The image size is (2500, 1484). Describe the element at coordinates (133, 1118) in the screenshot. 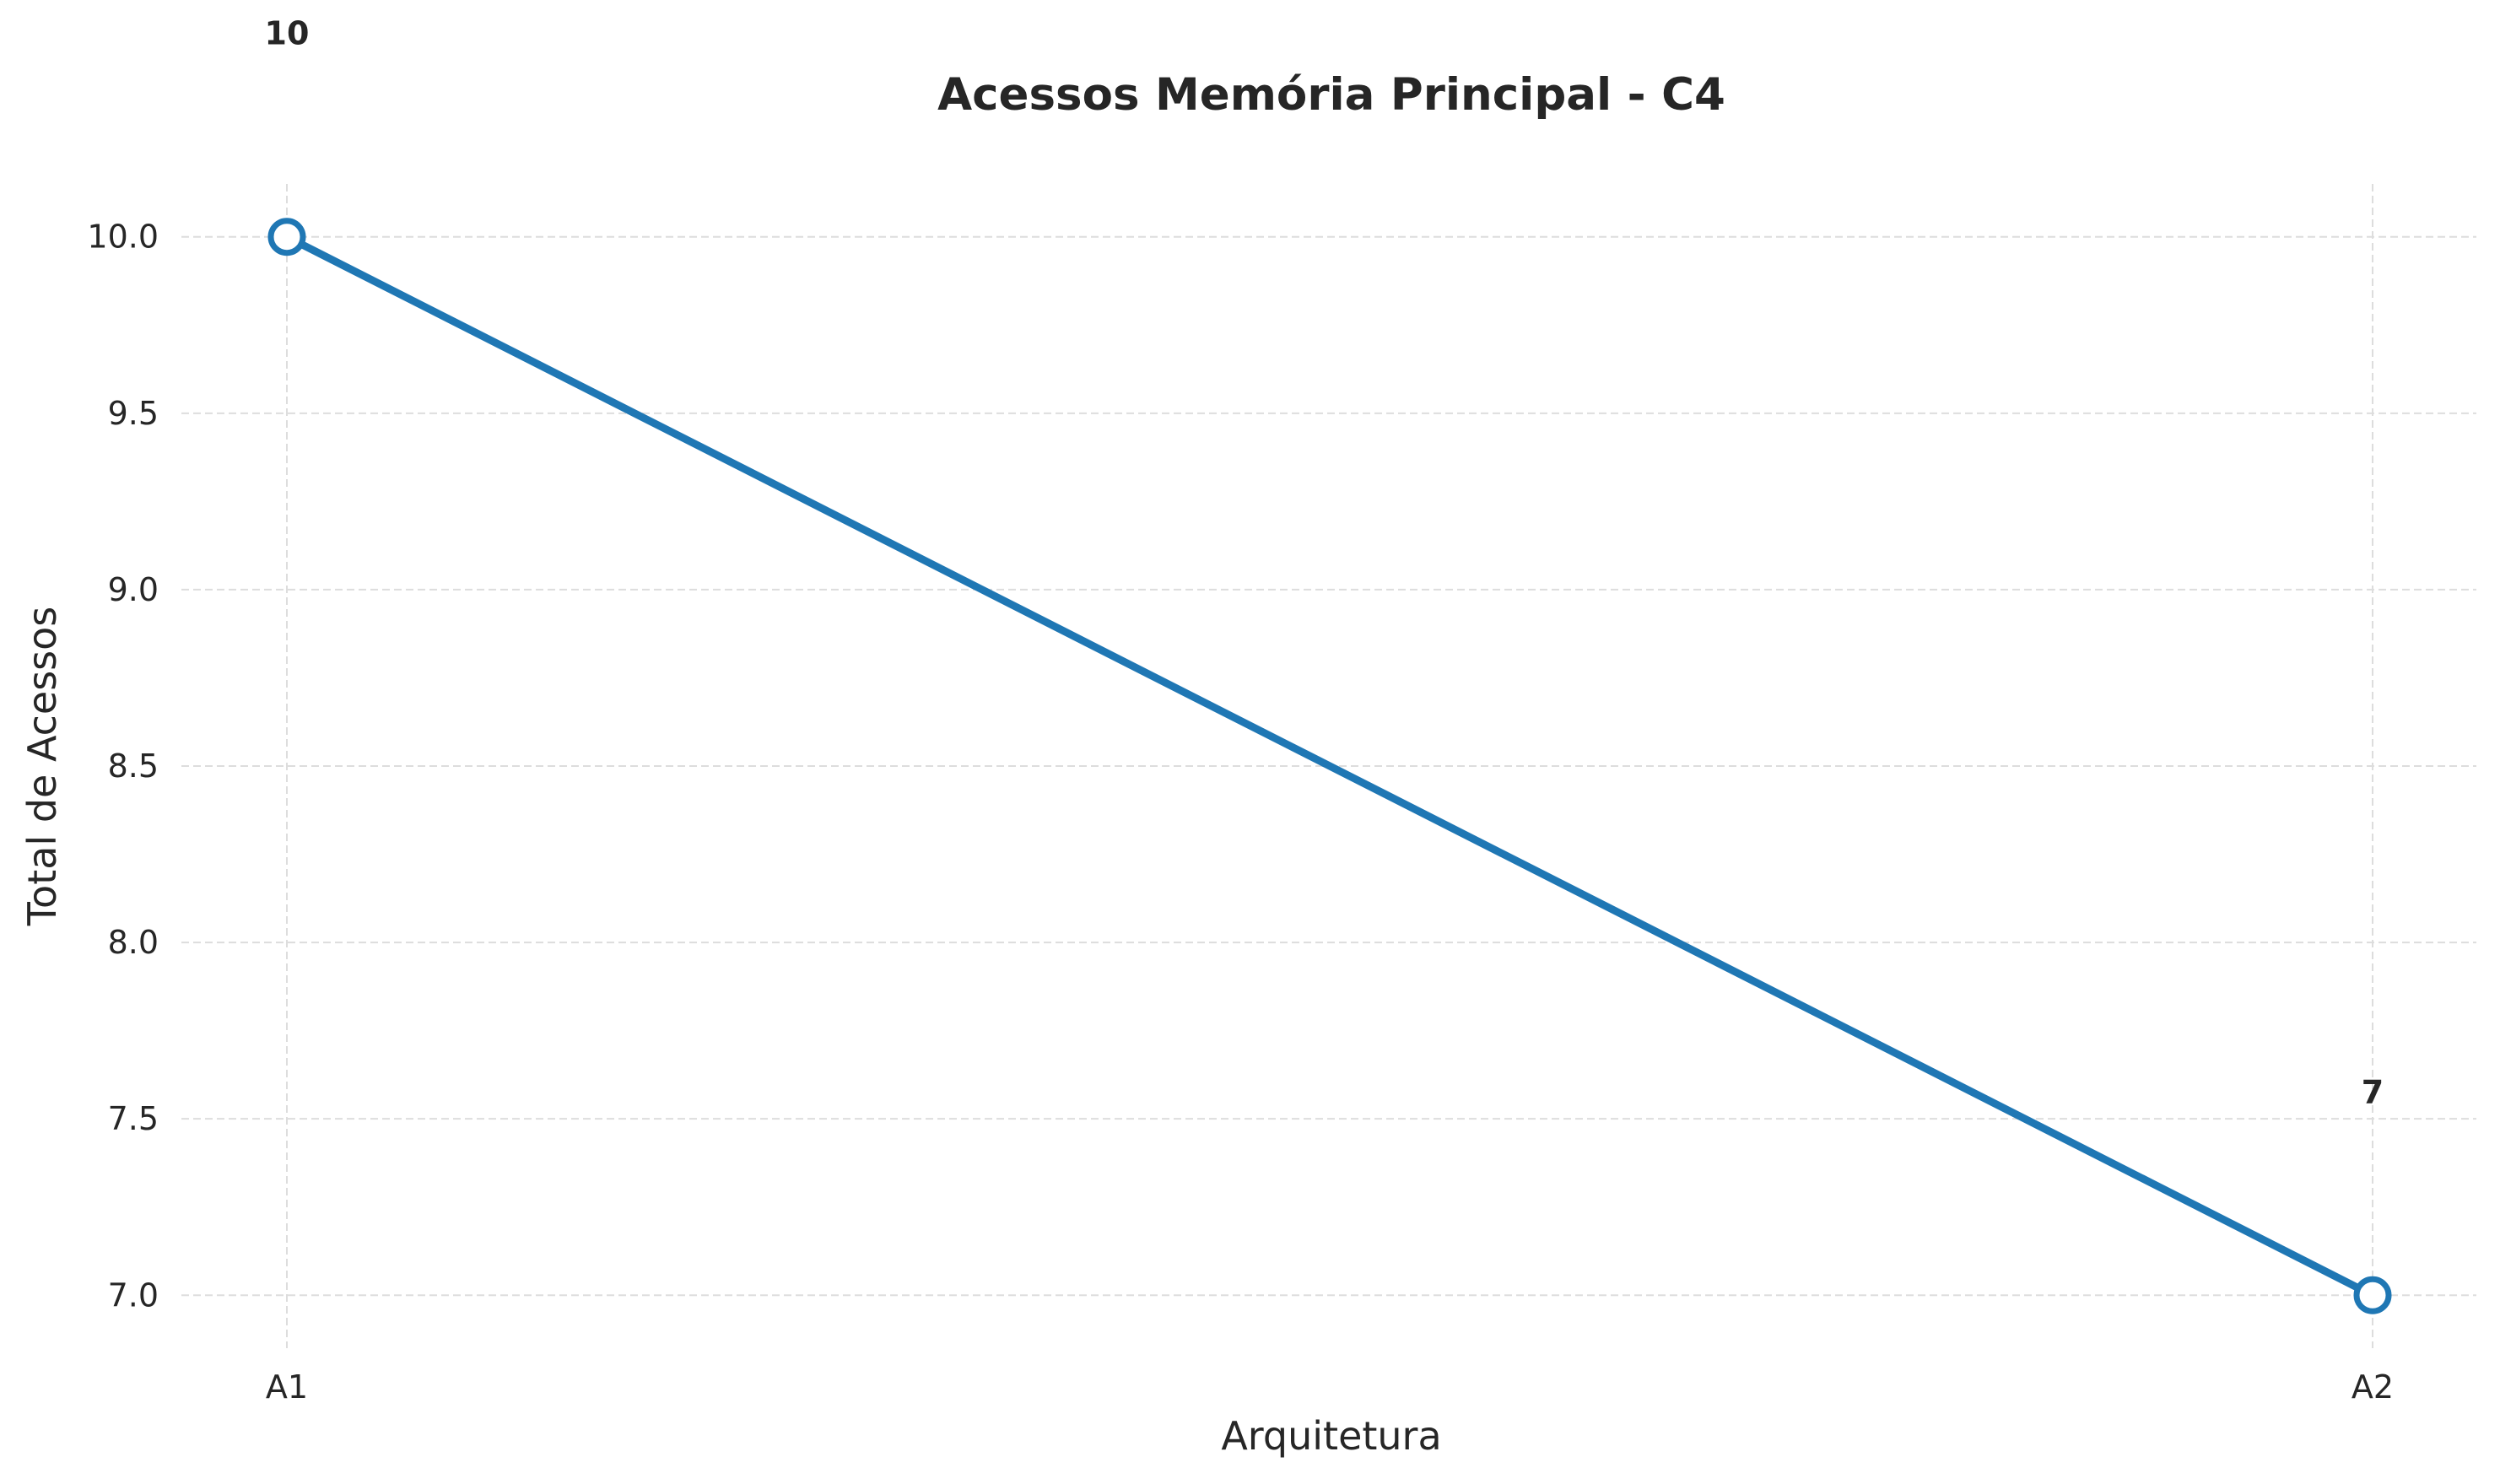

I see `y-tick-label: 7.5` at that location.